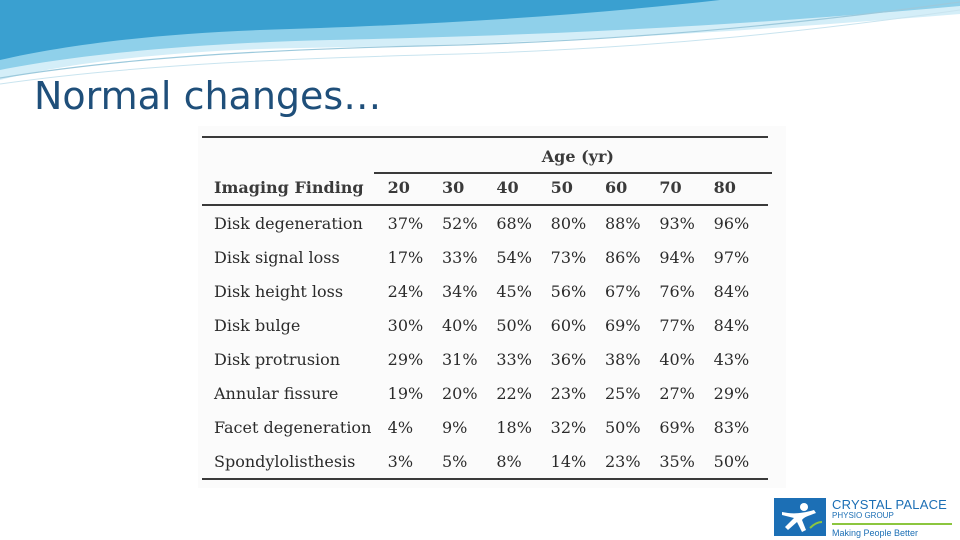 The image size is (960, 540). I want to click on table-row: Disk height loss 24% 34% 45% 56% 67% 76% 84%, so click(485, 291).